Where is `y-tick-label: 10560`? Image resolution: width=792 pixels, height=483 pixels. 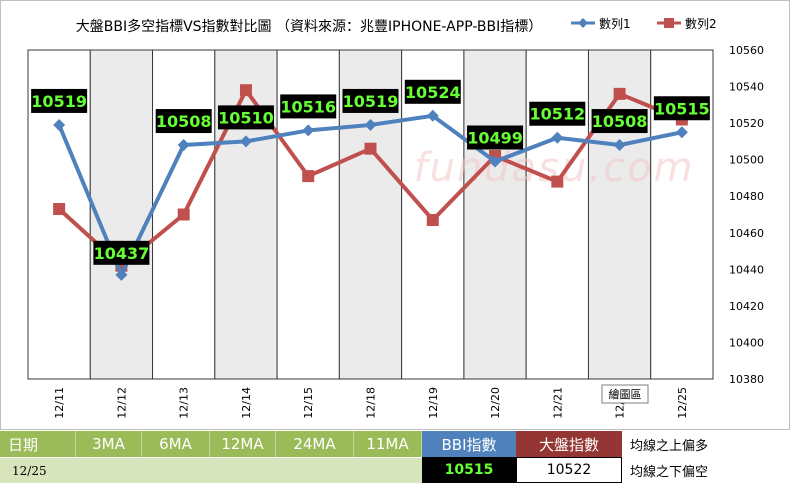
y-tick-label: 10560 is located at coordinates (746, 50).